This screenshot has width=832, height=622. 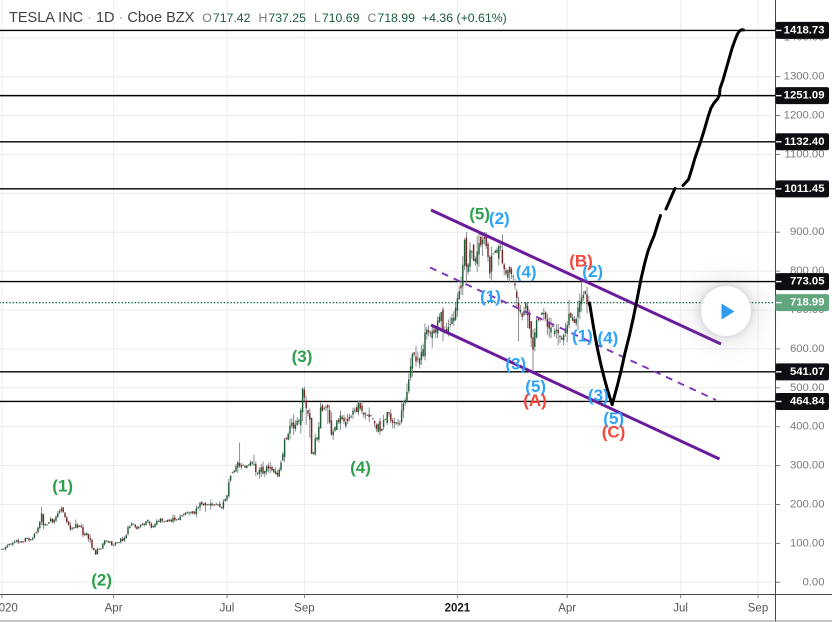 I want to click on price-tick-label: 1300.00, so click(x=804, y=77).